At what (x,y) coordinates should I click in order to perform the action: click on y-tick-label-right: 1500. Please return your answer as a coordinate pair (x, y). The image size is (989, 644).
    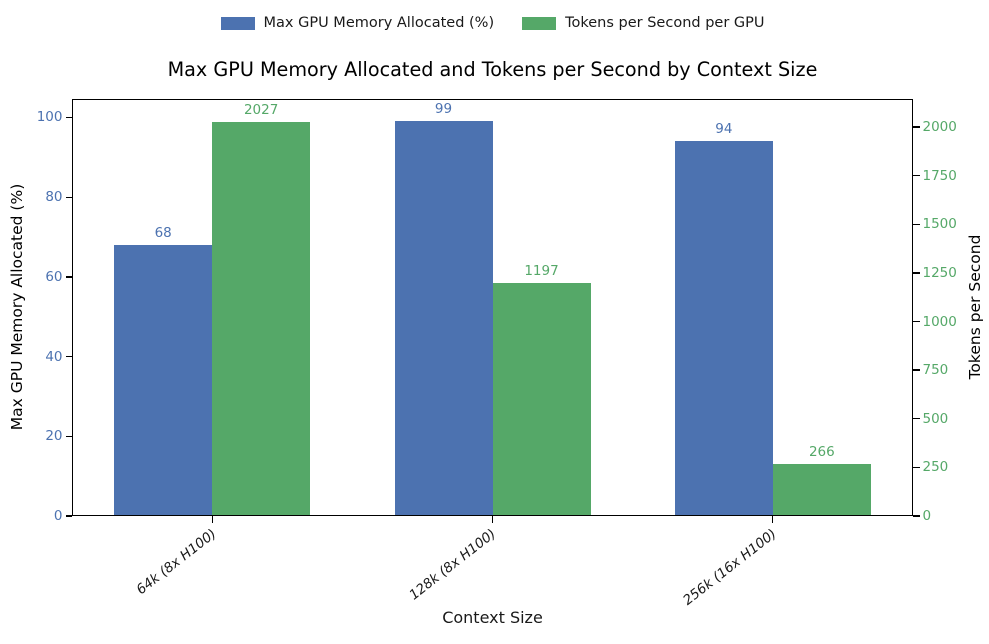
    Looking at the image, I should click on (939, 224).